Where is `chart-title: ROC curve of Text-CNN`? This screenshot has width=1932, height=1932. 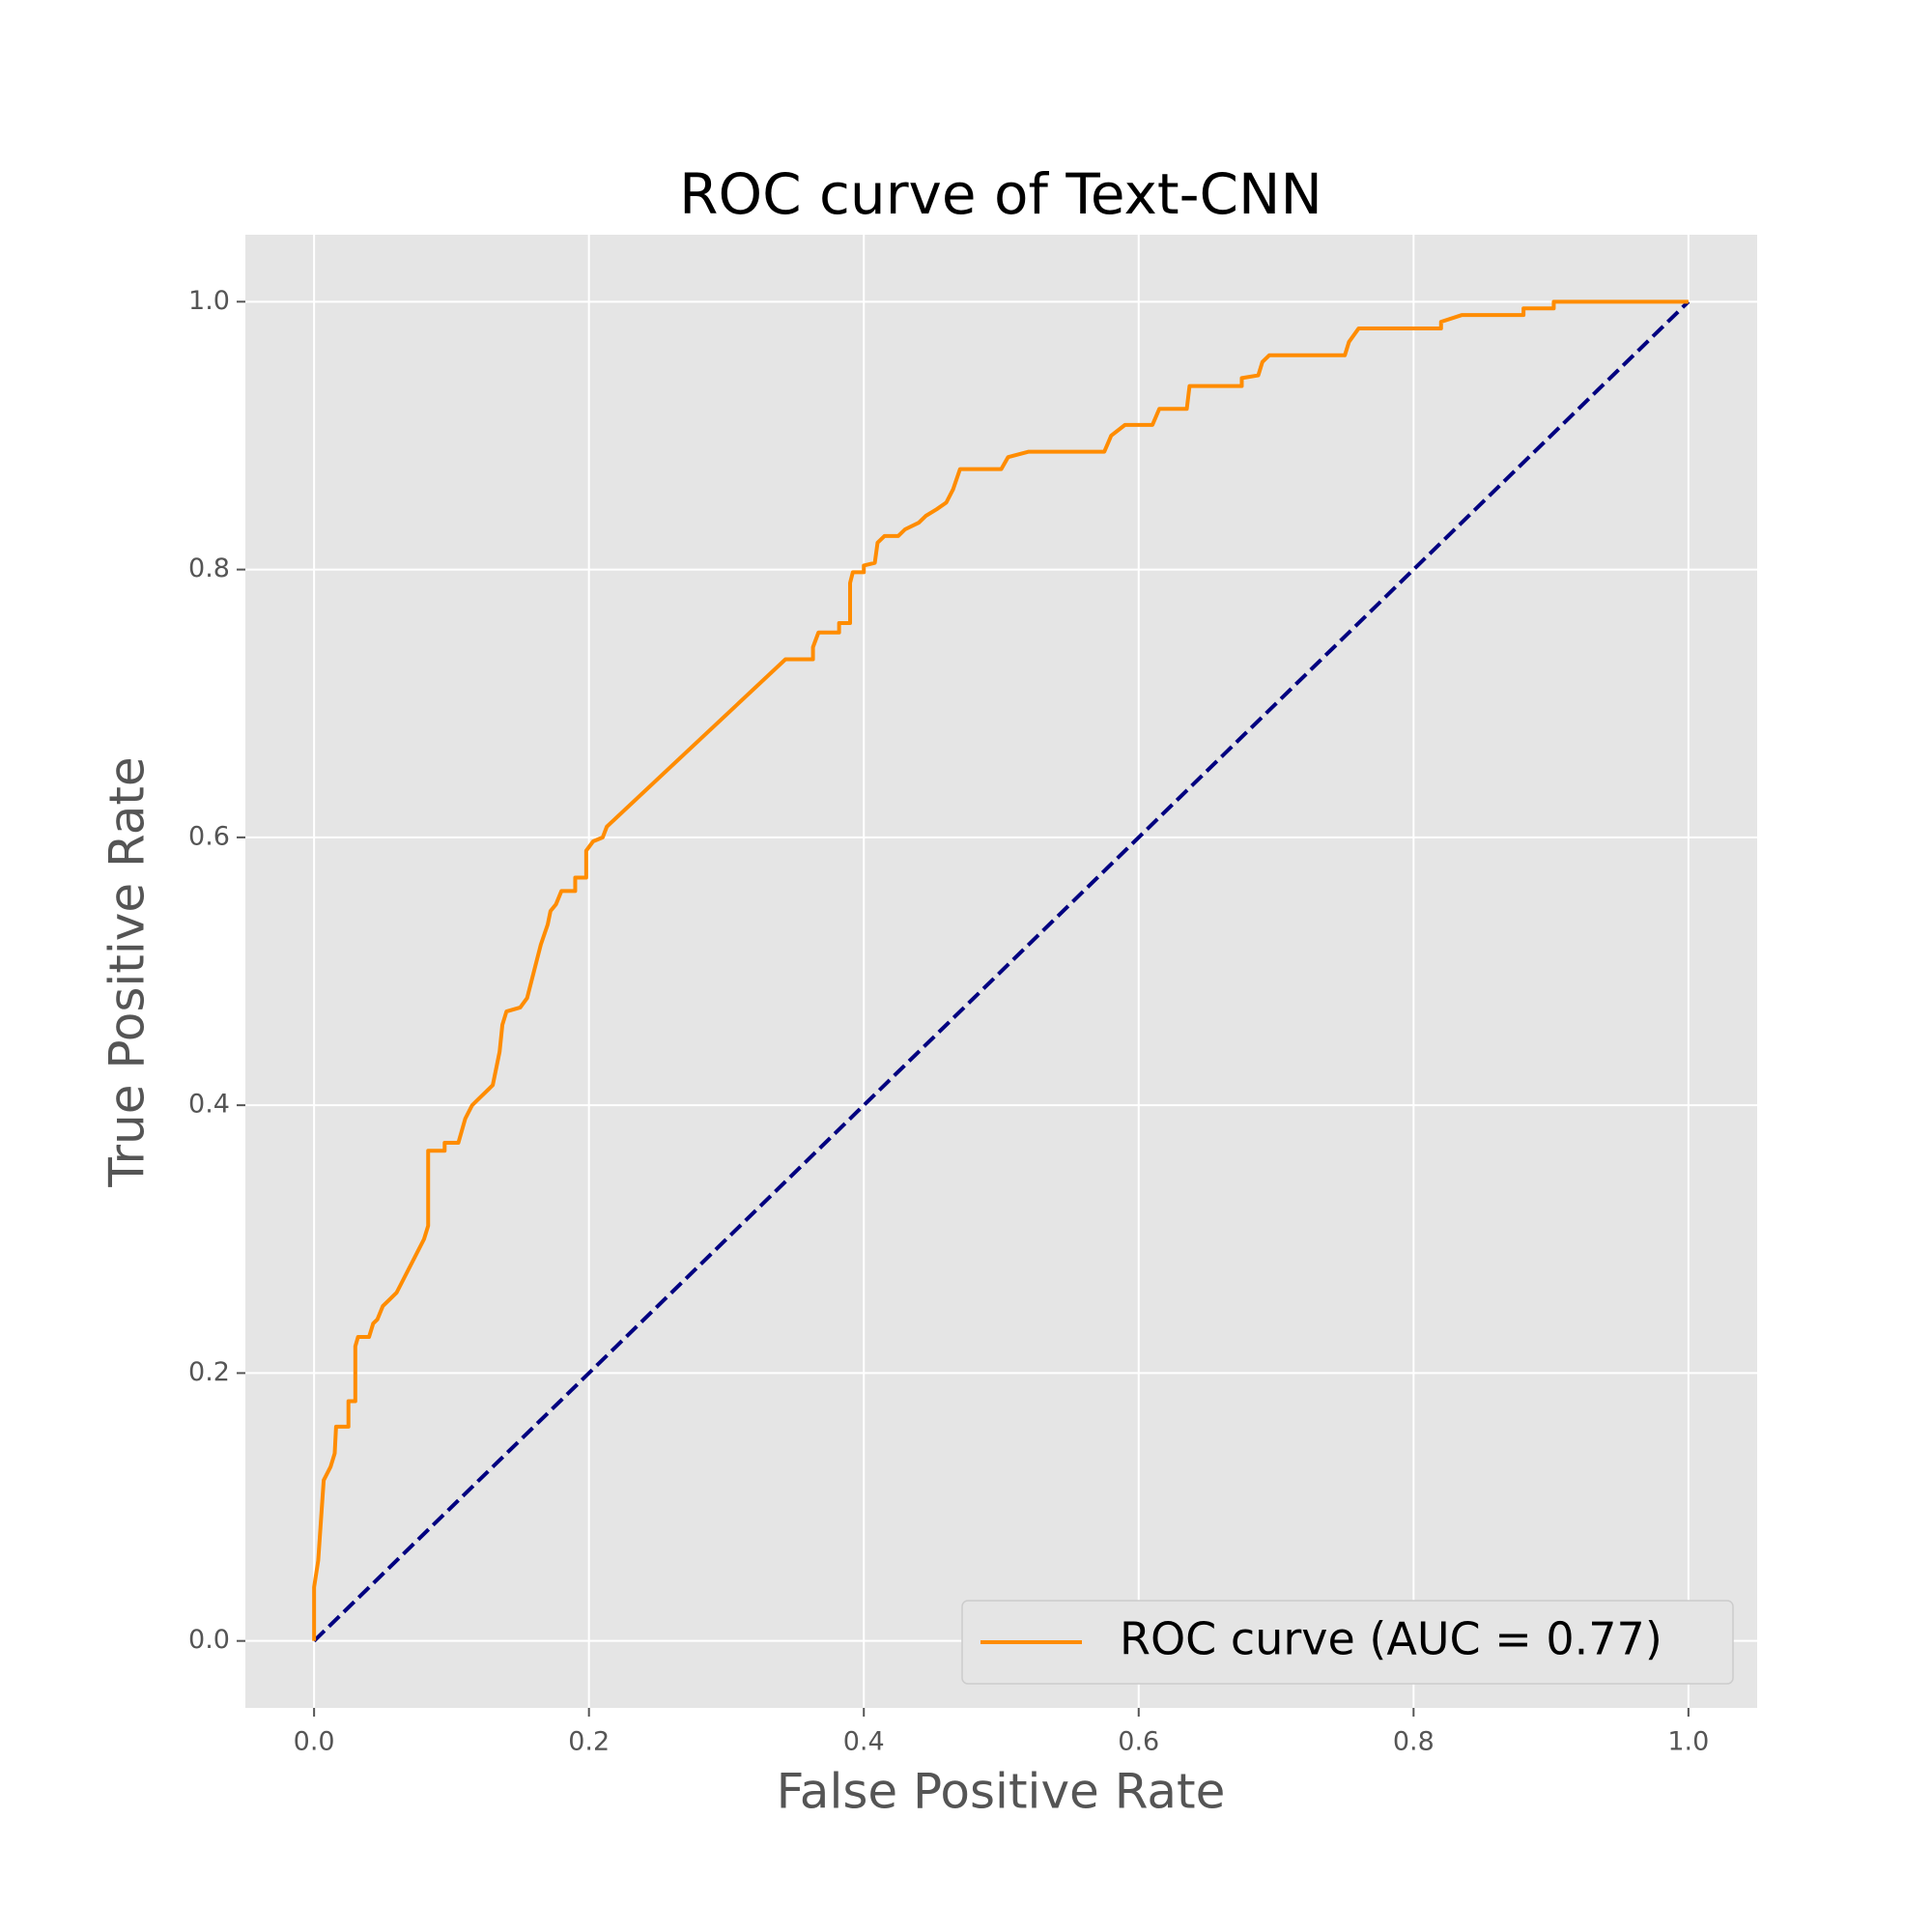 chart-title: ROC curve of Text-CNN is located at coordinates (1000, 194).